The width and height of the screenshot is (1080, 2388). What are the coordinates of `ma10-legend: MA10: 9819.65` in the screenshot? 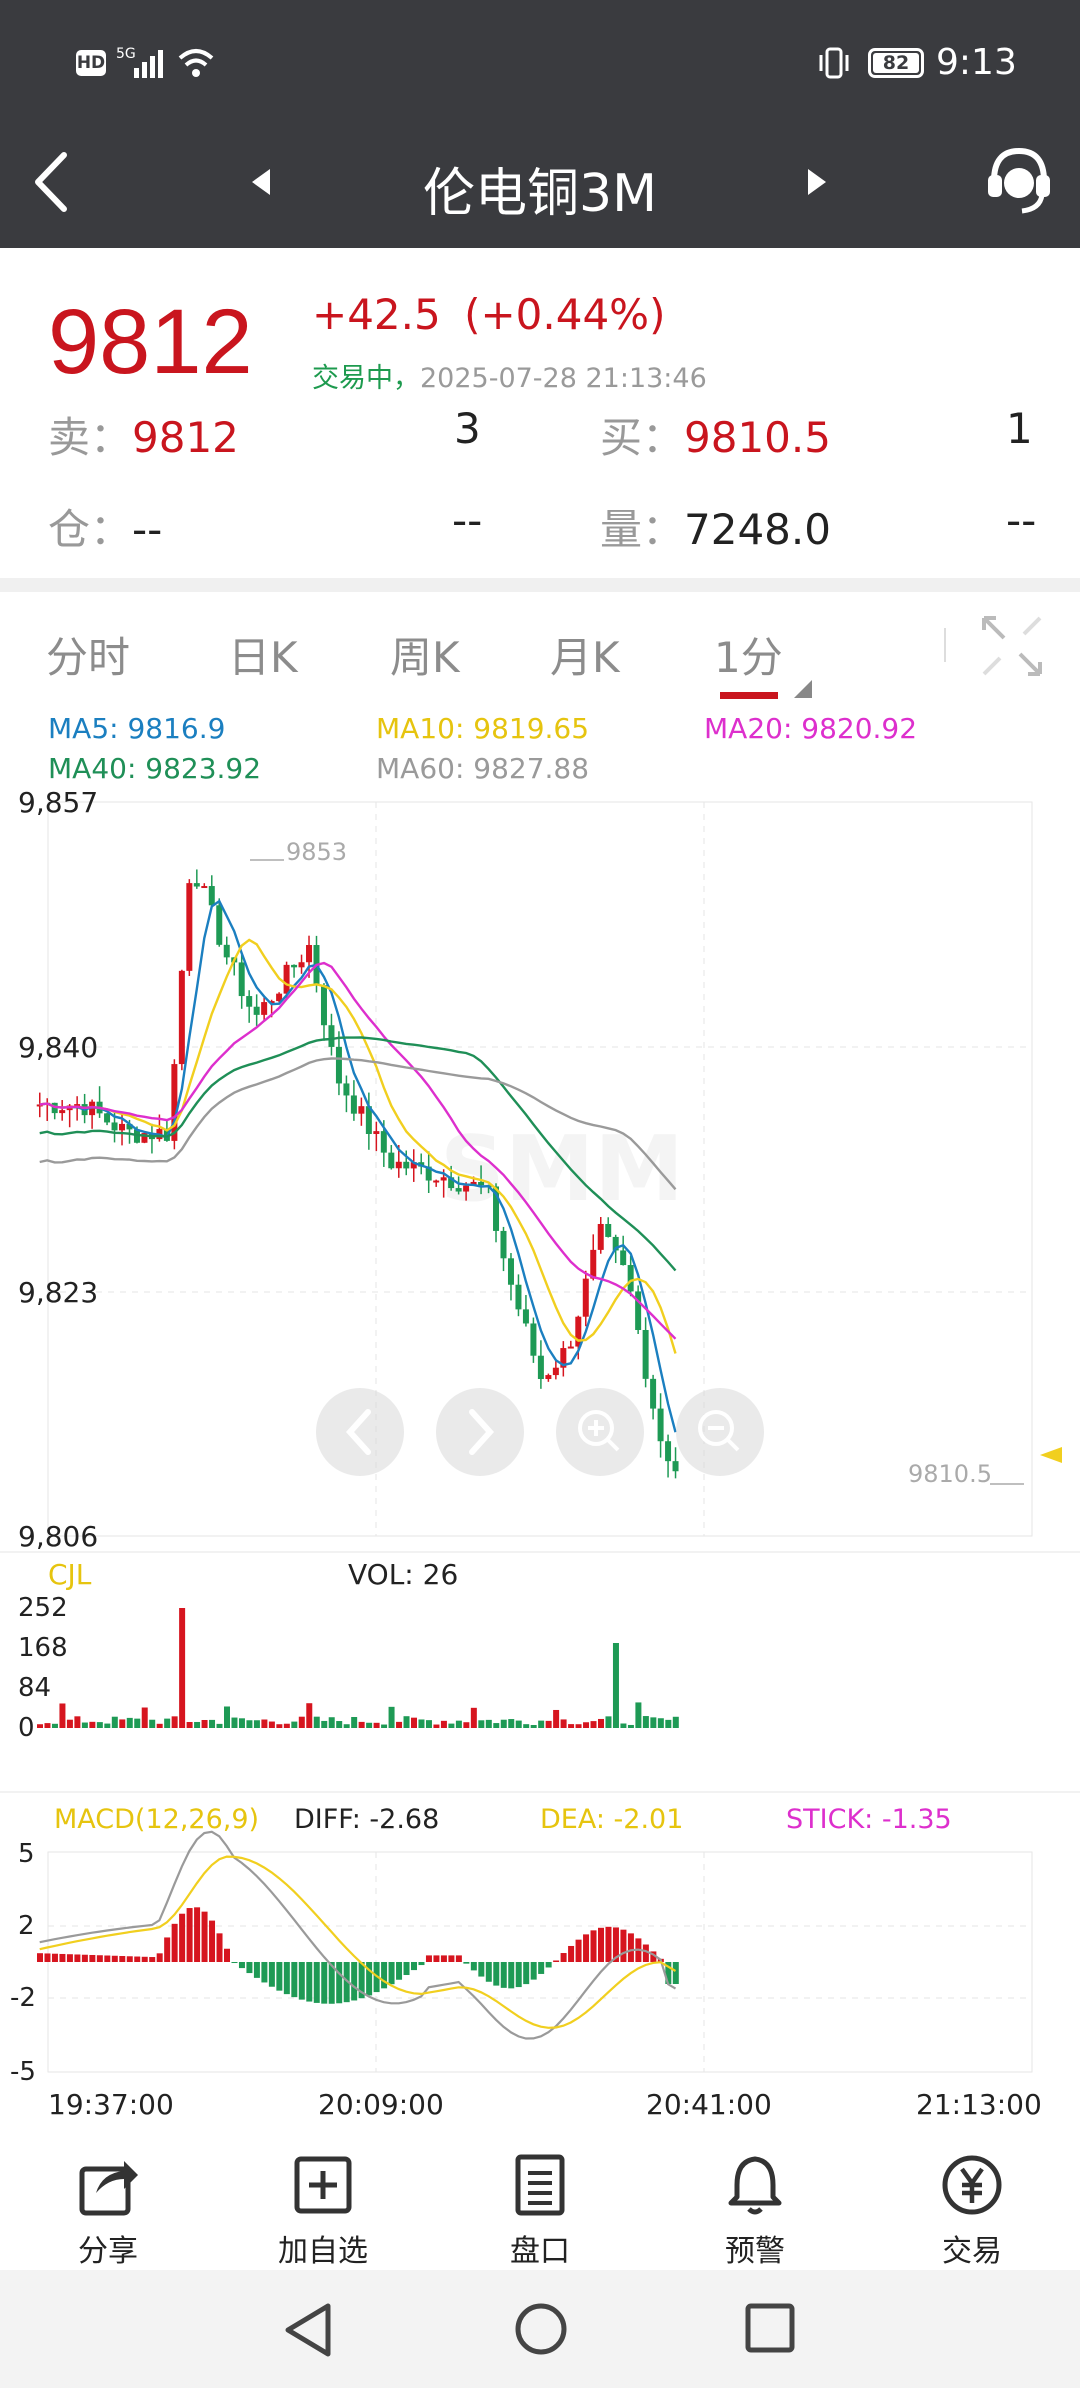 It's located at (482, 728).